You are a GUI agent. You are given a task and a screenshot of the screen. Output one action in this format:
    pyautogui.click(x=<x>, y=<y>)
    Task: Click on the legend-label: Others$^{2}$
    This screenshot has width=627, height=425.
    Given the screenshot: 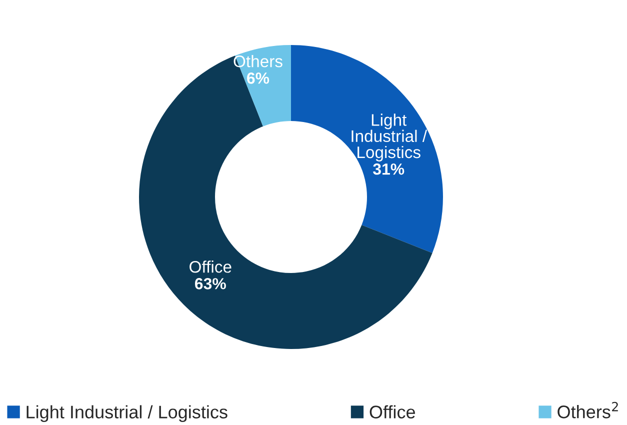 What is the action you would take?
    pyautogui.click(x=588, y=410)
    